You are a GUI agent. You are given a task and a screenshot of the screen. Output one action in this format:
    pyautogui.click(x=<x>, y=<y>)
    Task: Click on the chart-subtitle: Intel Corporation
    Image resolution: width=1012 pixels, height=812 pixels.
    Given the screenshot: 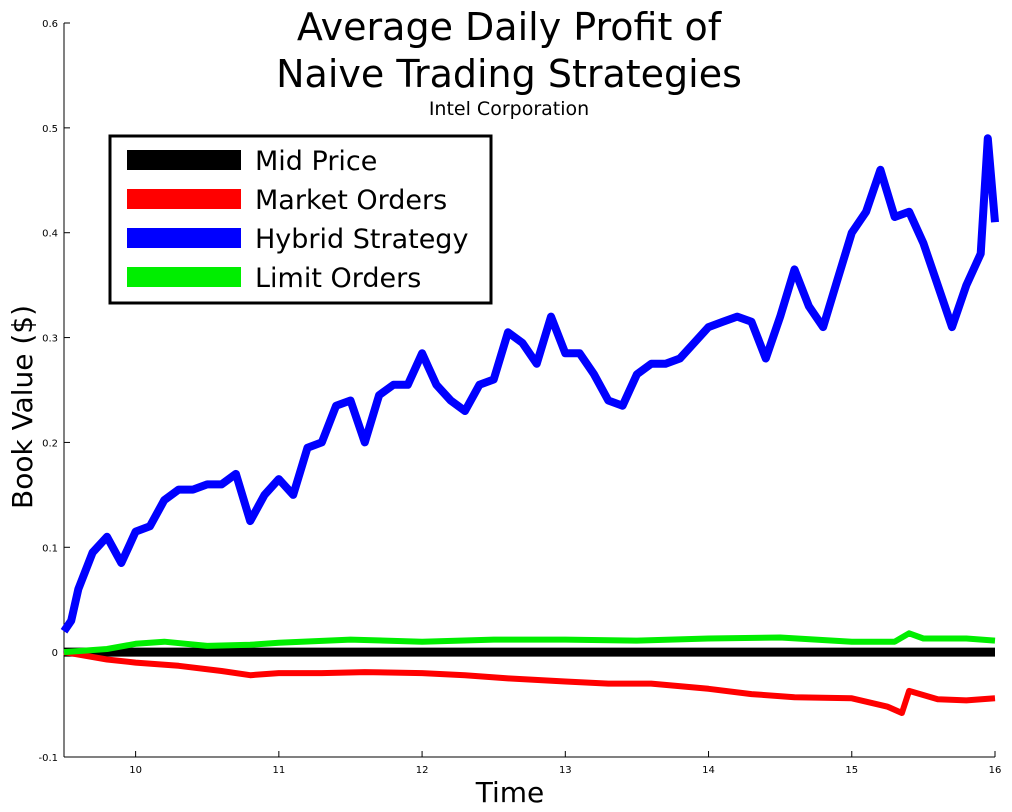 What is the action you would take?
    pyautogui.click(x=509, y=109)
    